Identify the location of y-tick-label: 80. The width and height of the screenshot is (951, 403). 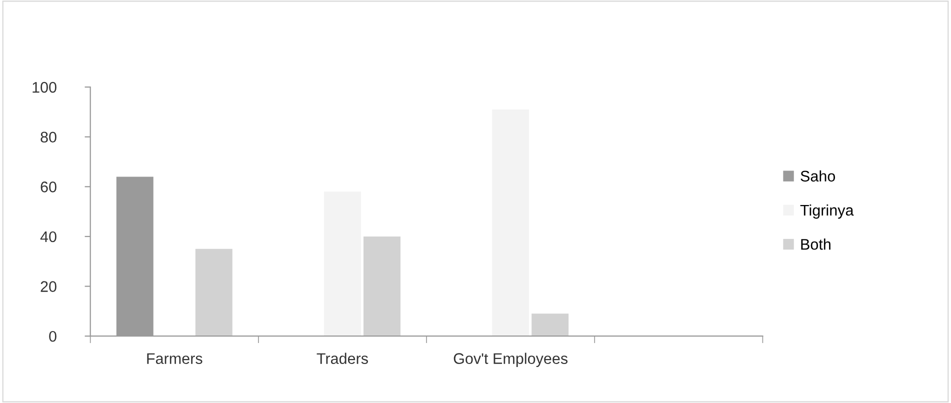
(48, 137).